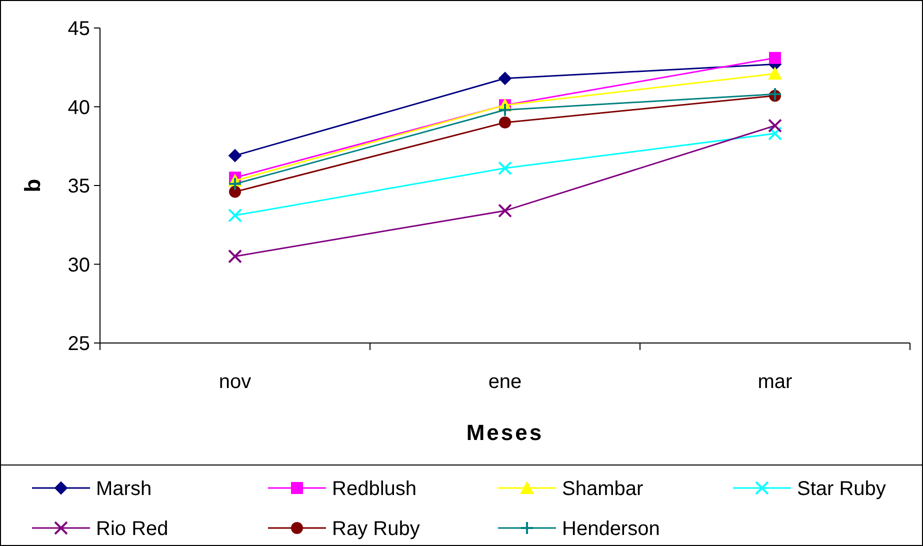 This screenshot has width=923, height=546. I want to click on x-axis-title: Meses, so click(505, 432).